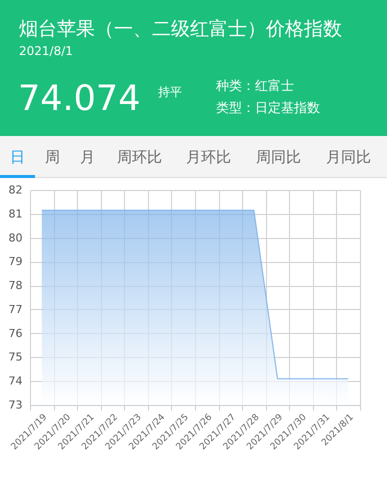  Describe the element at coordinates (170, 92) in the screenshot. I see `text: 持平` at that location.